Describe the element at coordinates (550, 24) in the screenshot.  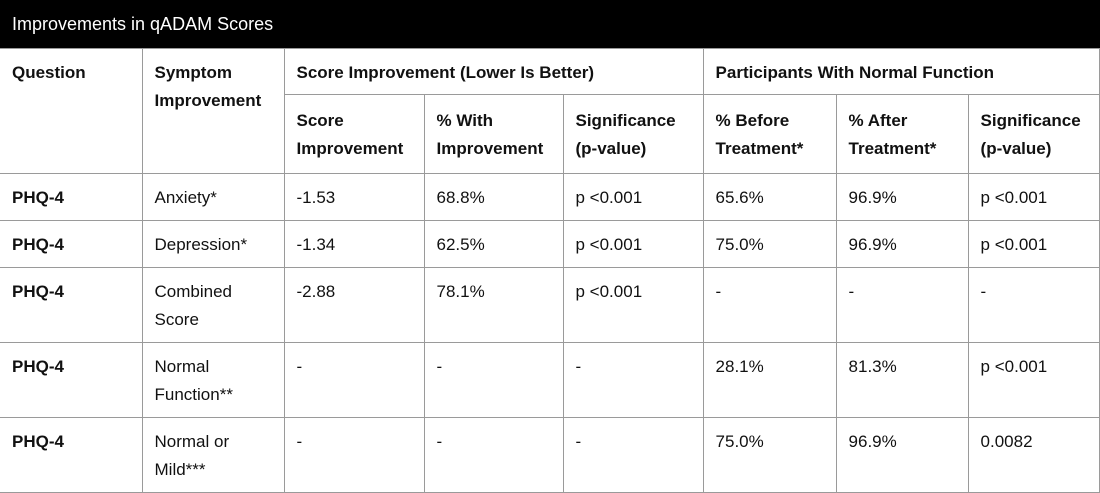
I see `table-title: Improvements in qADAM Scores` at that location.